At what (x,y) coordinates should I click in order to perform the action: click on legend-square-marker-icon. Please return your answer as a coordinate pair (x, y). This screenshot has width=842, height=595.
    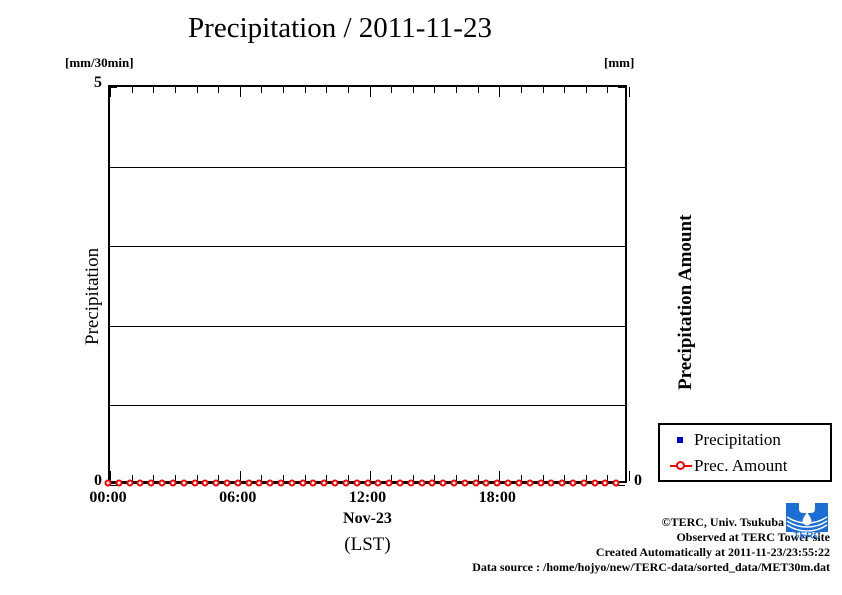
    Looking at the image, I should click on (681, 440).